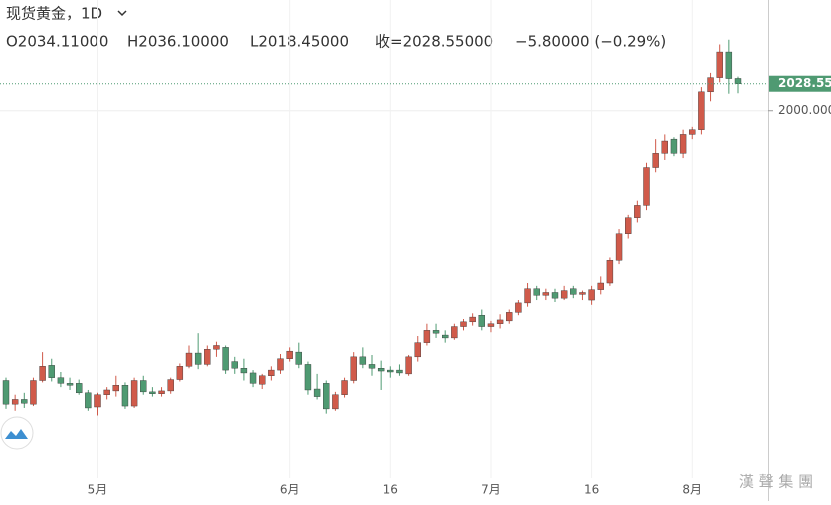 The image size is (831, 505). Describe the element at coordinates (299, 42) in the screenshot. I see `legend-item: L2018.45000` at that location.